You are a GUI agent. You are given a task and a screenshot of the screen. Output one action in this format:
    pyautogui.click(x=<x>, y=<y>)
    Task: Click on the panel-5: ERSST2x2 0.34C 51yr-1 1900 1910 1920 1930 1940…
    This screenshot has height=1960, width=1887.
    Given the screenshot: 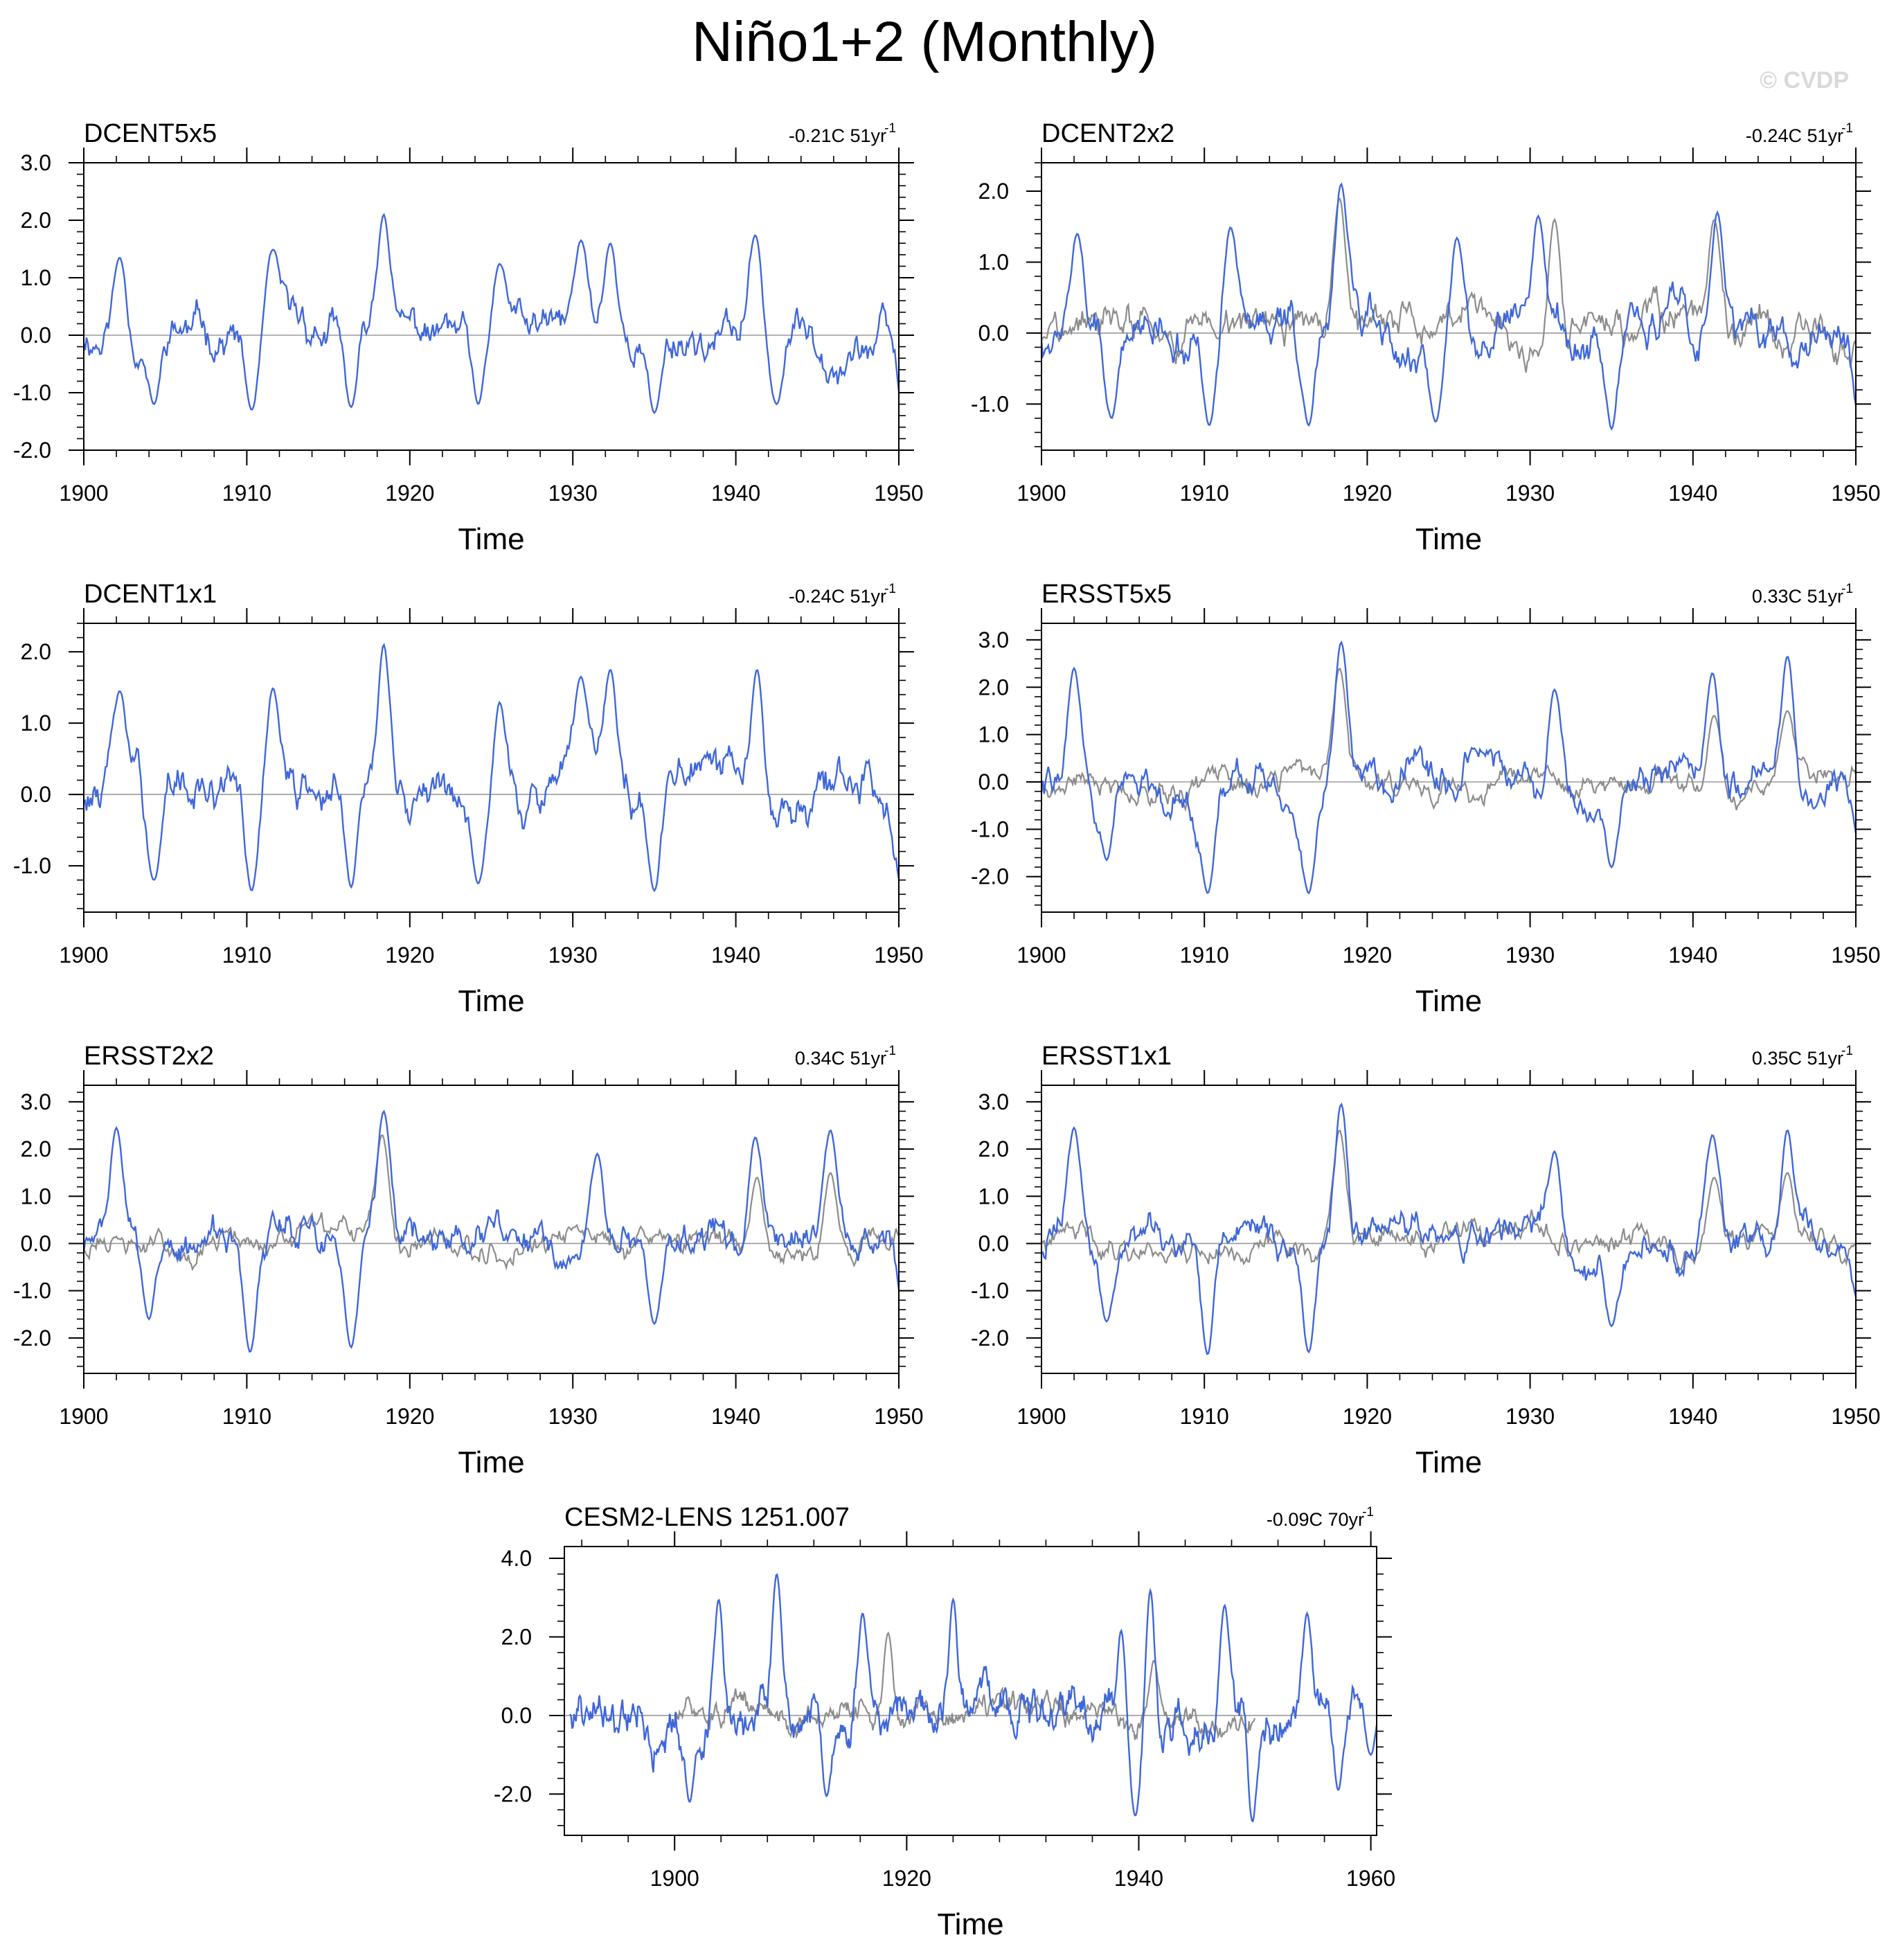 What is the action you would take?
    pyautogui.click(x=469, y=1261)
    